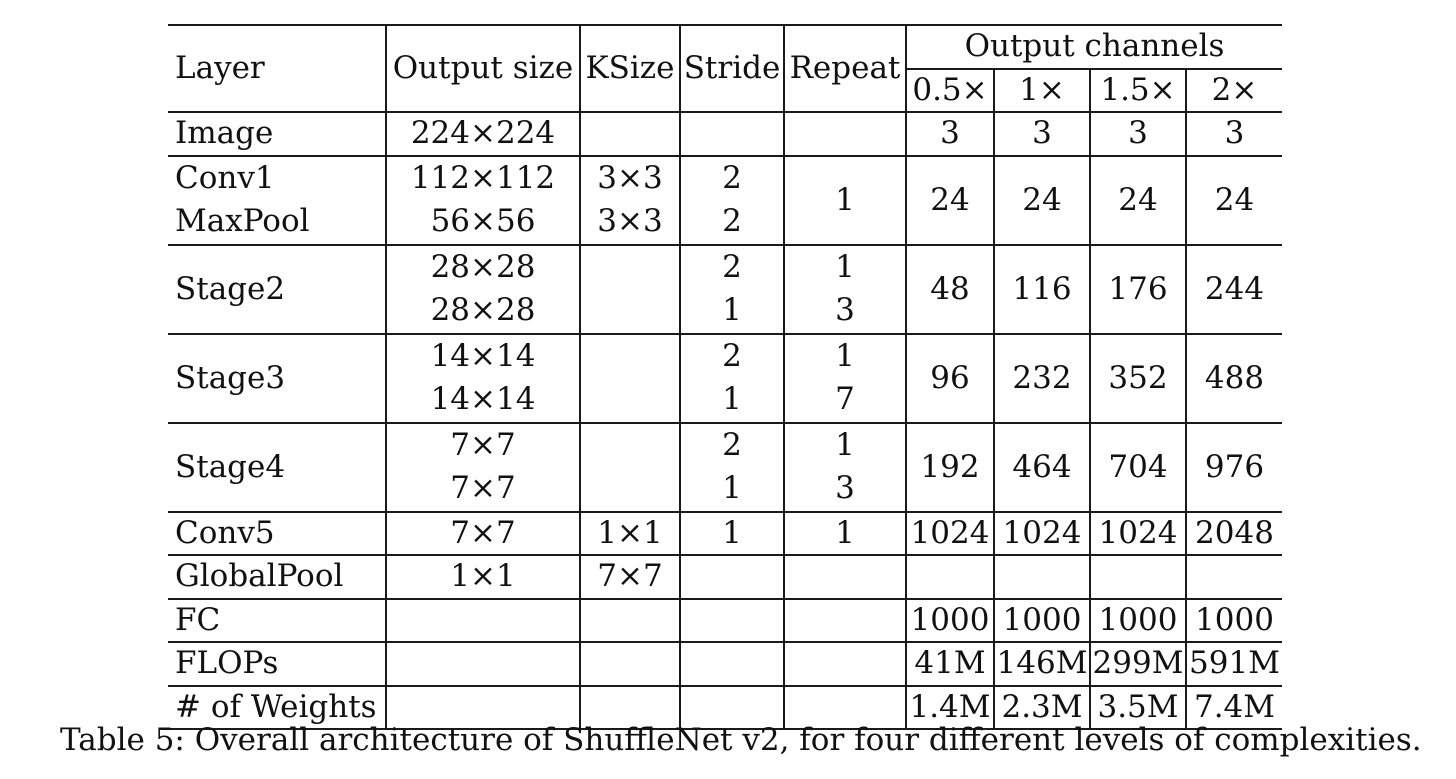  Describe the element at coordinates (1233, 378) in the screenshot. I see `channels-cell: 488` at that location.